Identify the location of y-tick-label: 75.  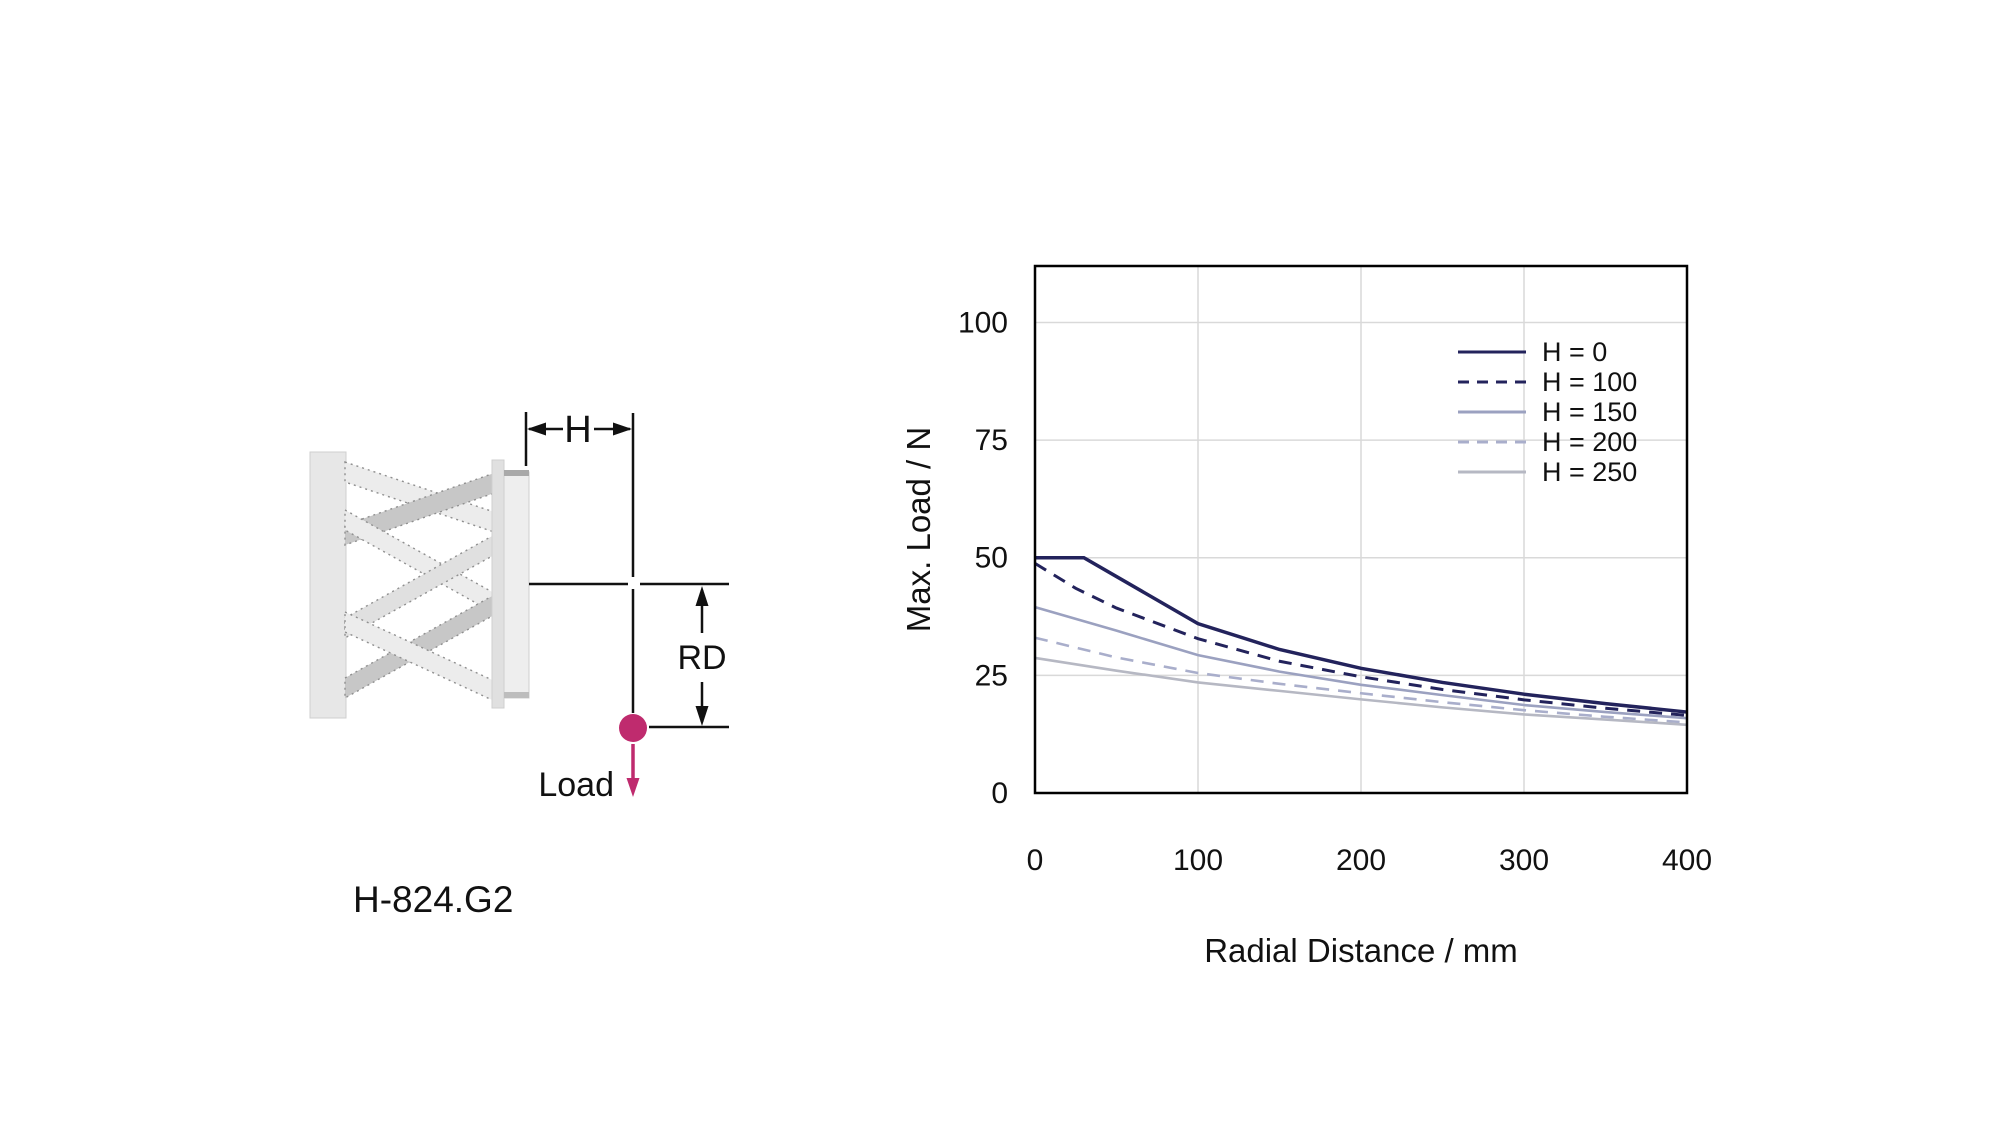
(991, 440).